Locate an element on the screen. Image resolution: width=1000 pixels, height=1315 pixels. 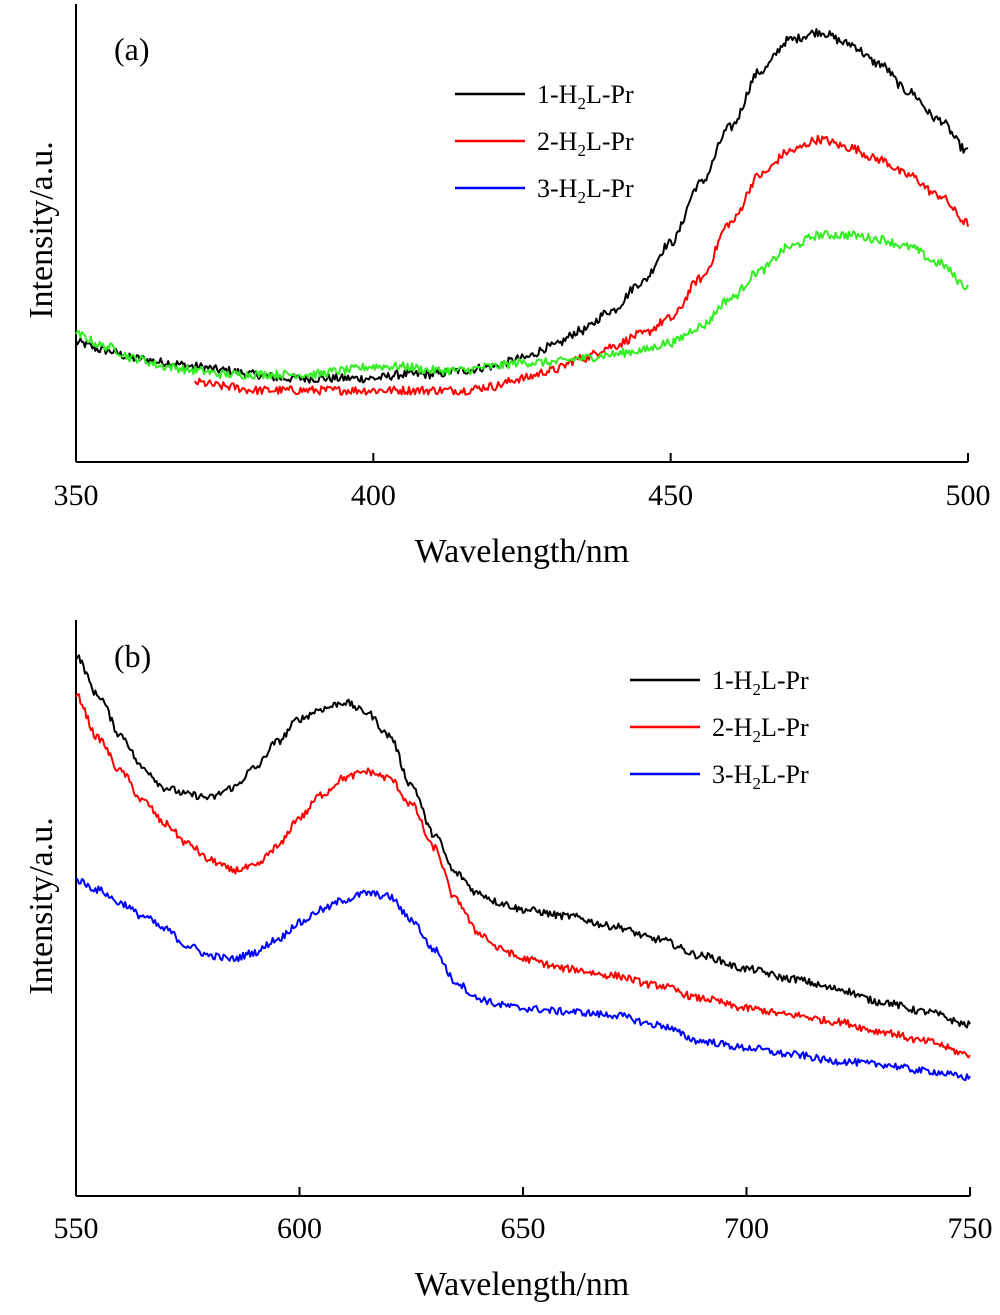
x-tick-label: 450 is located at coordinates (670, 495).